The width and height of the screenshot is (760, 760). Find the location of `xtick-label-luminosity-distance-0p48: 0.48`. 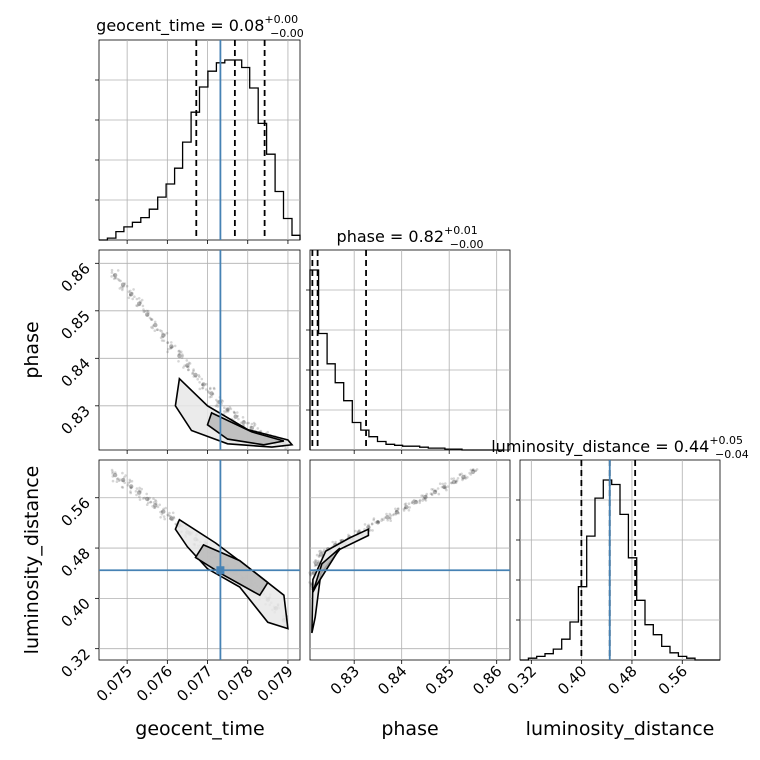

xtick-label-luminosity-distance-0p48: 0.48 is located at coordinates (622, 680).